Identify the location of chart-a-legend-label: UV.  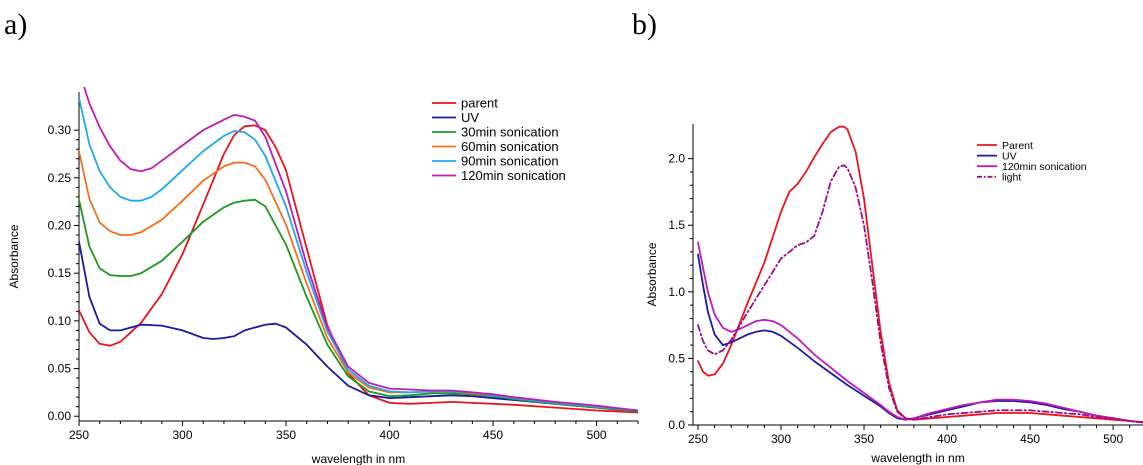
(470, 117).